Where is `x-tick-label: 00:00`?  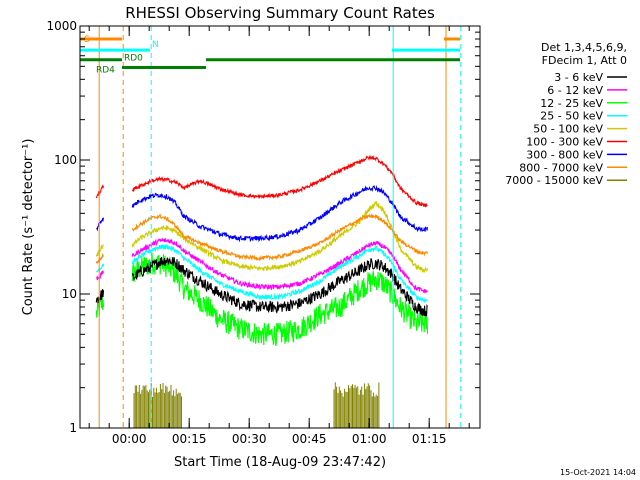
x-tick-label: 00:00 is located at coordinates (129, 439).